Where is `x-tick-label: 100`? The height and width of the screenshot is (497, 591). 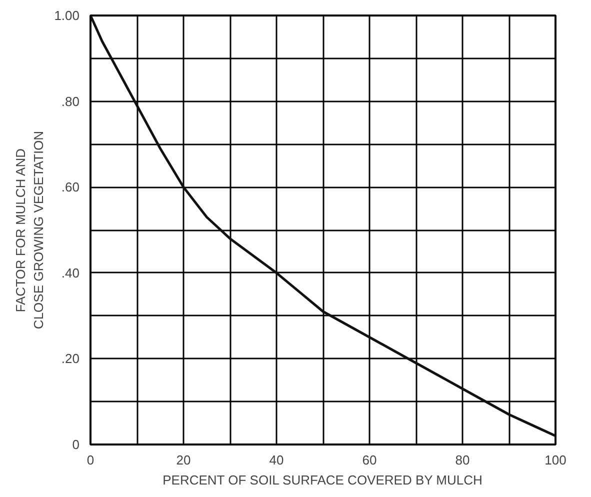
x-tick-label: 100 is located at coordinates (555, 460).